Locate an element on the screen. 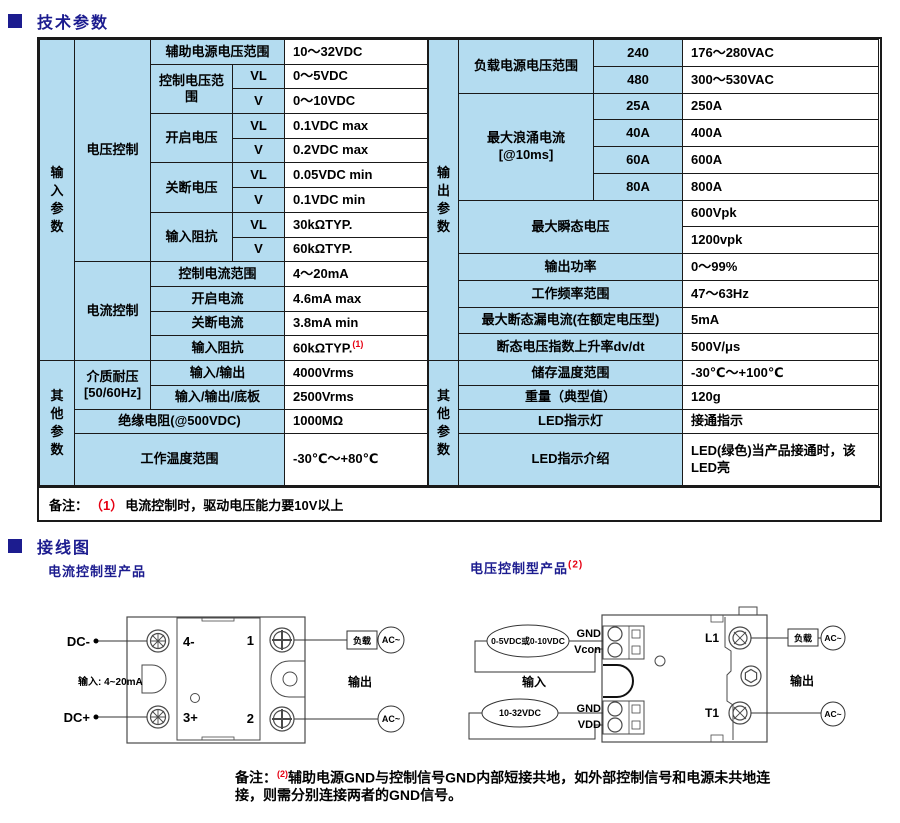 The width and height of the screenshot is (900, 823). vcon-label: Vcon is located at coordinates (587, 650).